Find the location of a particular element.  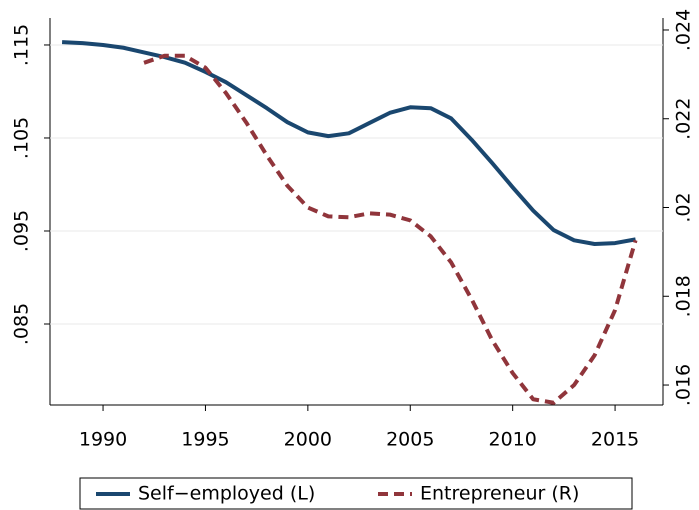

y2-tick-label: .024 is located at coordinates (684, 30).